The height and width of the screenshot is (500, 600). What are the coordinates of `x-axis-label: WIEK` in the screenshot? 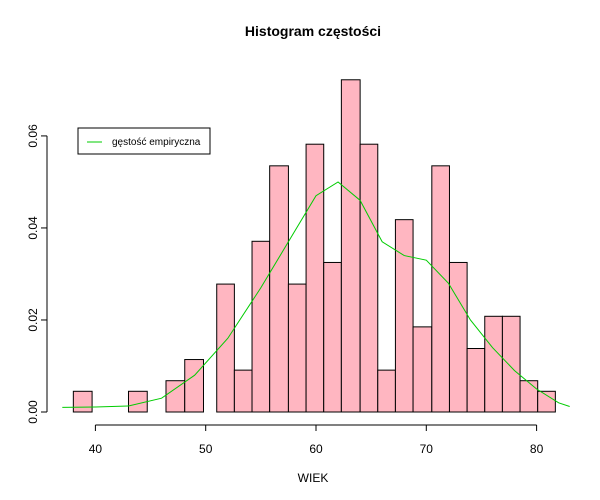 It's located at (313, 478).